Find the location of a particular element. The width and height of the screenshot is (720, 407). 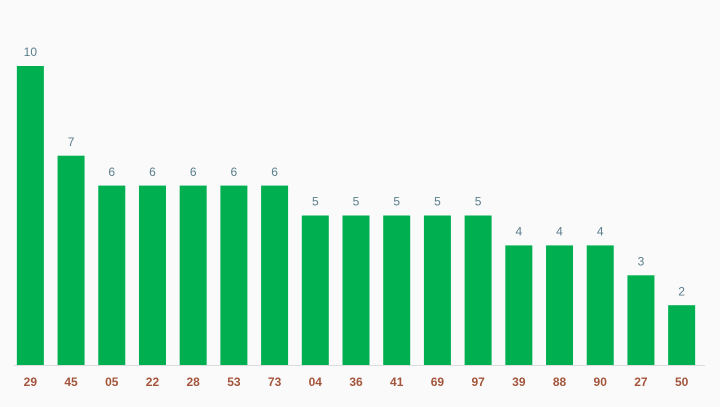

x-tick-label: 39 is located at coordinates (519, 382).